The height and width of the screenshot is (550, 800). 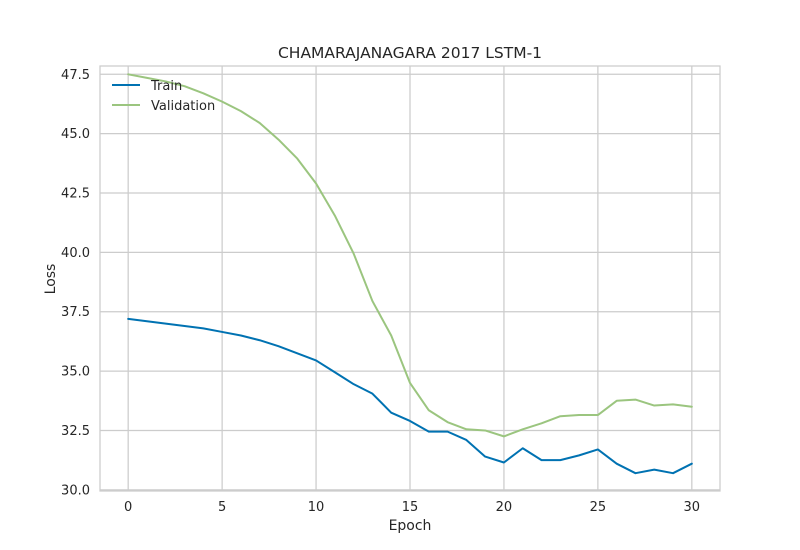 What do you see at coordinates (75, 75) in the screenshot?
I see `y-tick-label: 47.5` at bounding box center [75, 75].